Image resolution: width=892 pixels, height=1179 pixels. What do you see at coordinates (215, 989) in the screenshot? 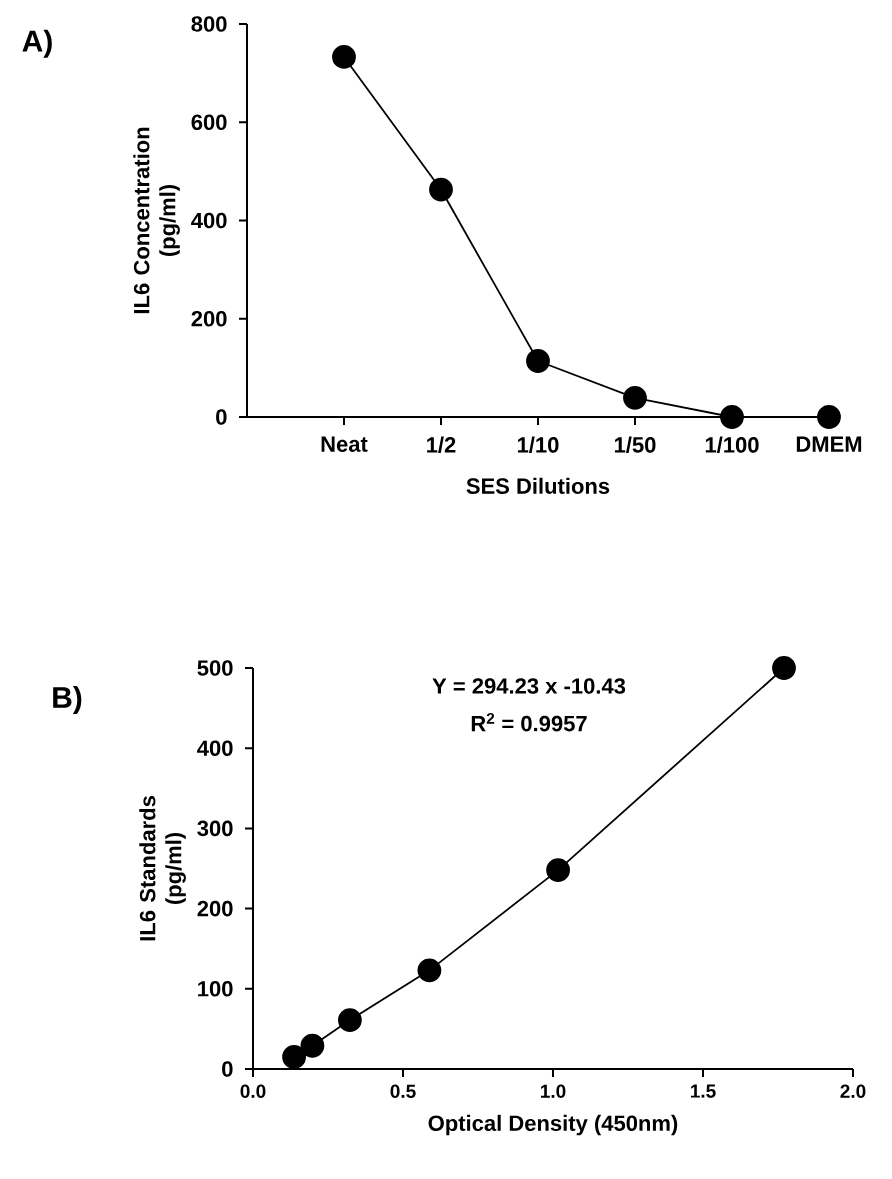
I see `y-tick-label: 100` at bounding box center [215, 989].